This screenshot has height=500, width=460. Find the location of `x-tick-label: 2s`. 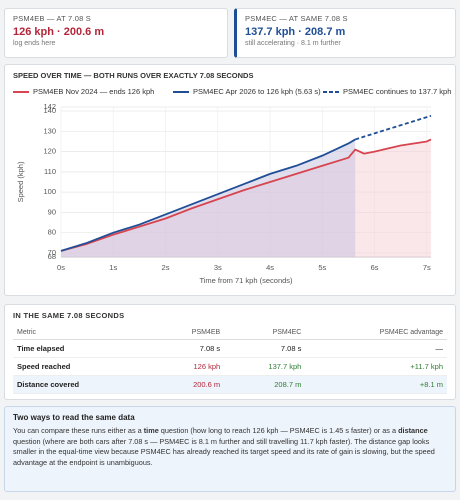

x-tick-label: 2s is located at coordinates (166, 267).